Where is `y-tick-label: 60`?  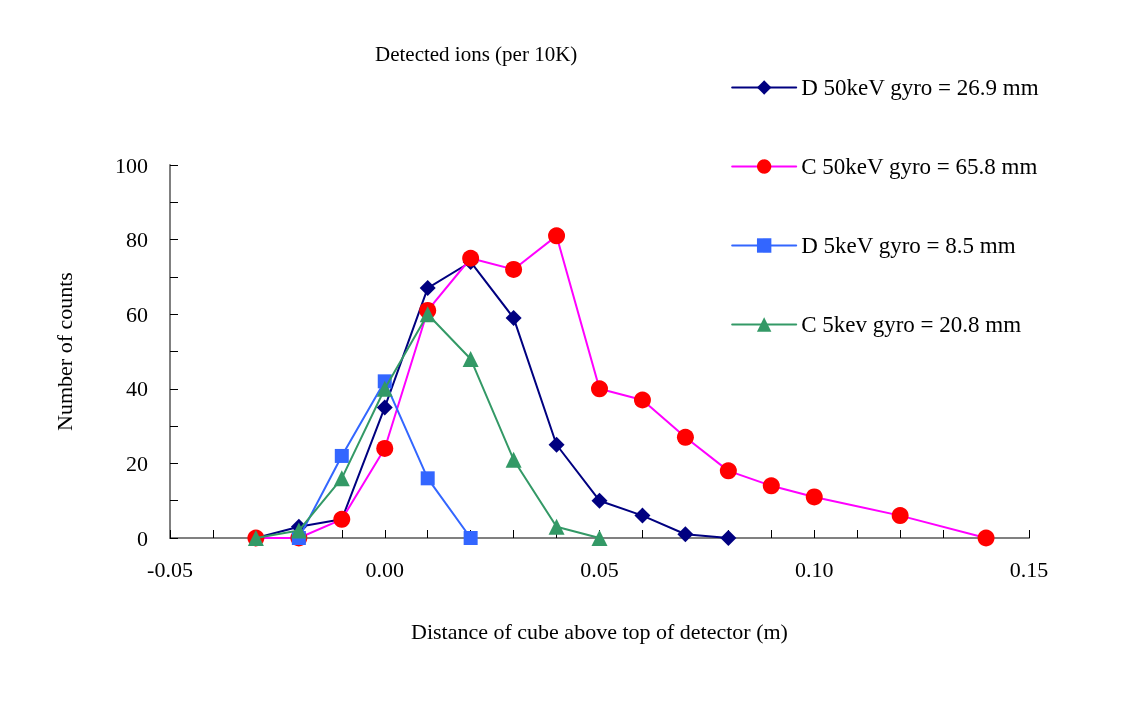 y-tick-label: 60 is located at coordinates (137, 314).